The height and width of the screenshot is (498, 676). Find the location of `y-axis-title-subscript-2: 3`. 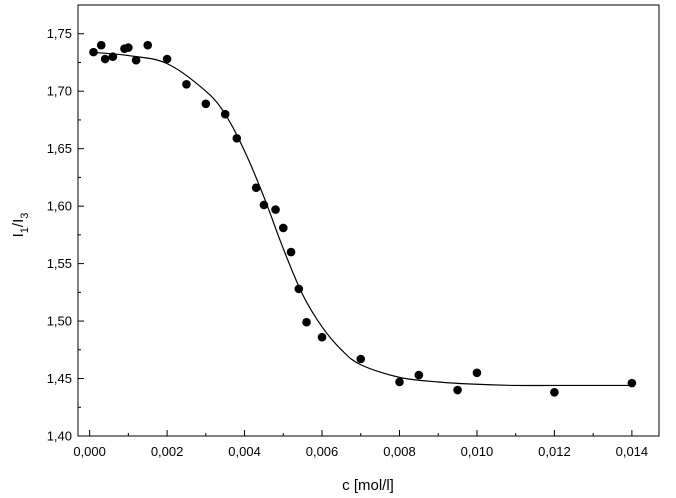

y-axis-title-subscript-2: 3 is located at coordinates (25, 216).